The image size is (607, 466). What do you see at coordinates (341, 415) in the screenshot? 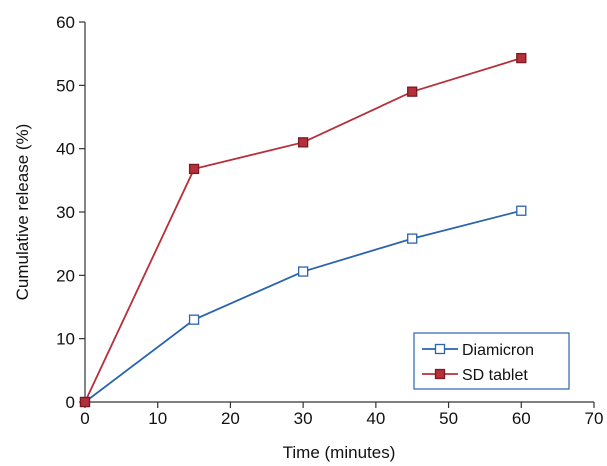
I see `x-ticks: 0 10 20 30 40 50 60 70` at bounding box center [341, 415].